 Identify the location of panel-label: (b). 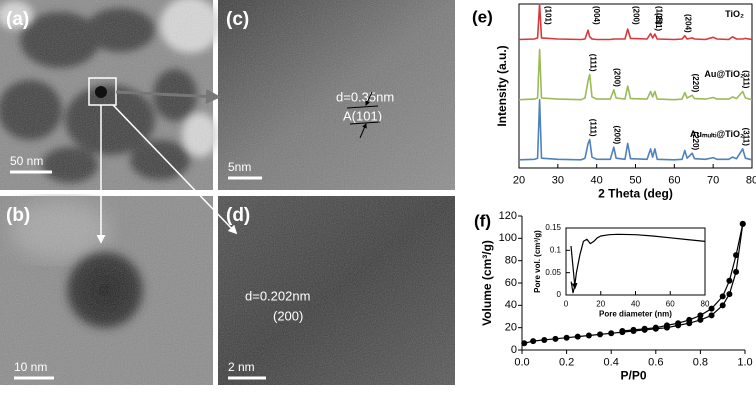
(18, 215).